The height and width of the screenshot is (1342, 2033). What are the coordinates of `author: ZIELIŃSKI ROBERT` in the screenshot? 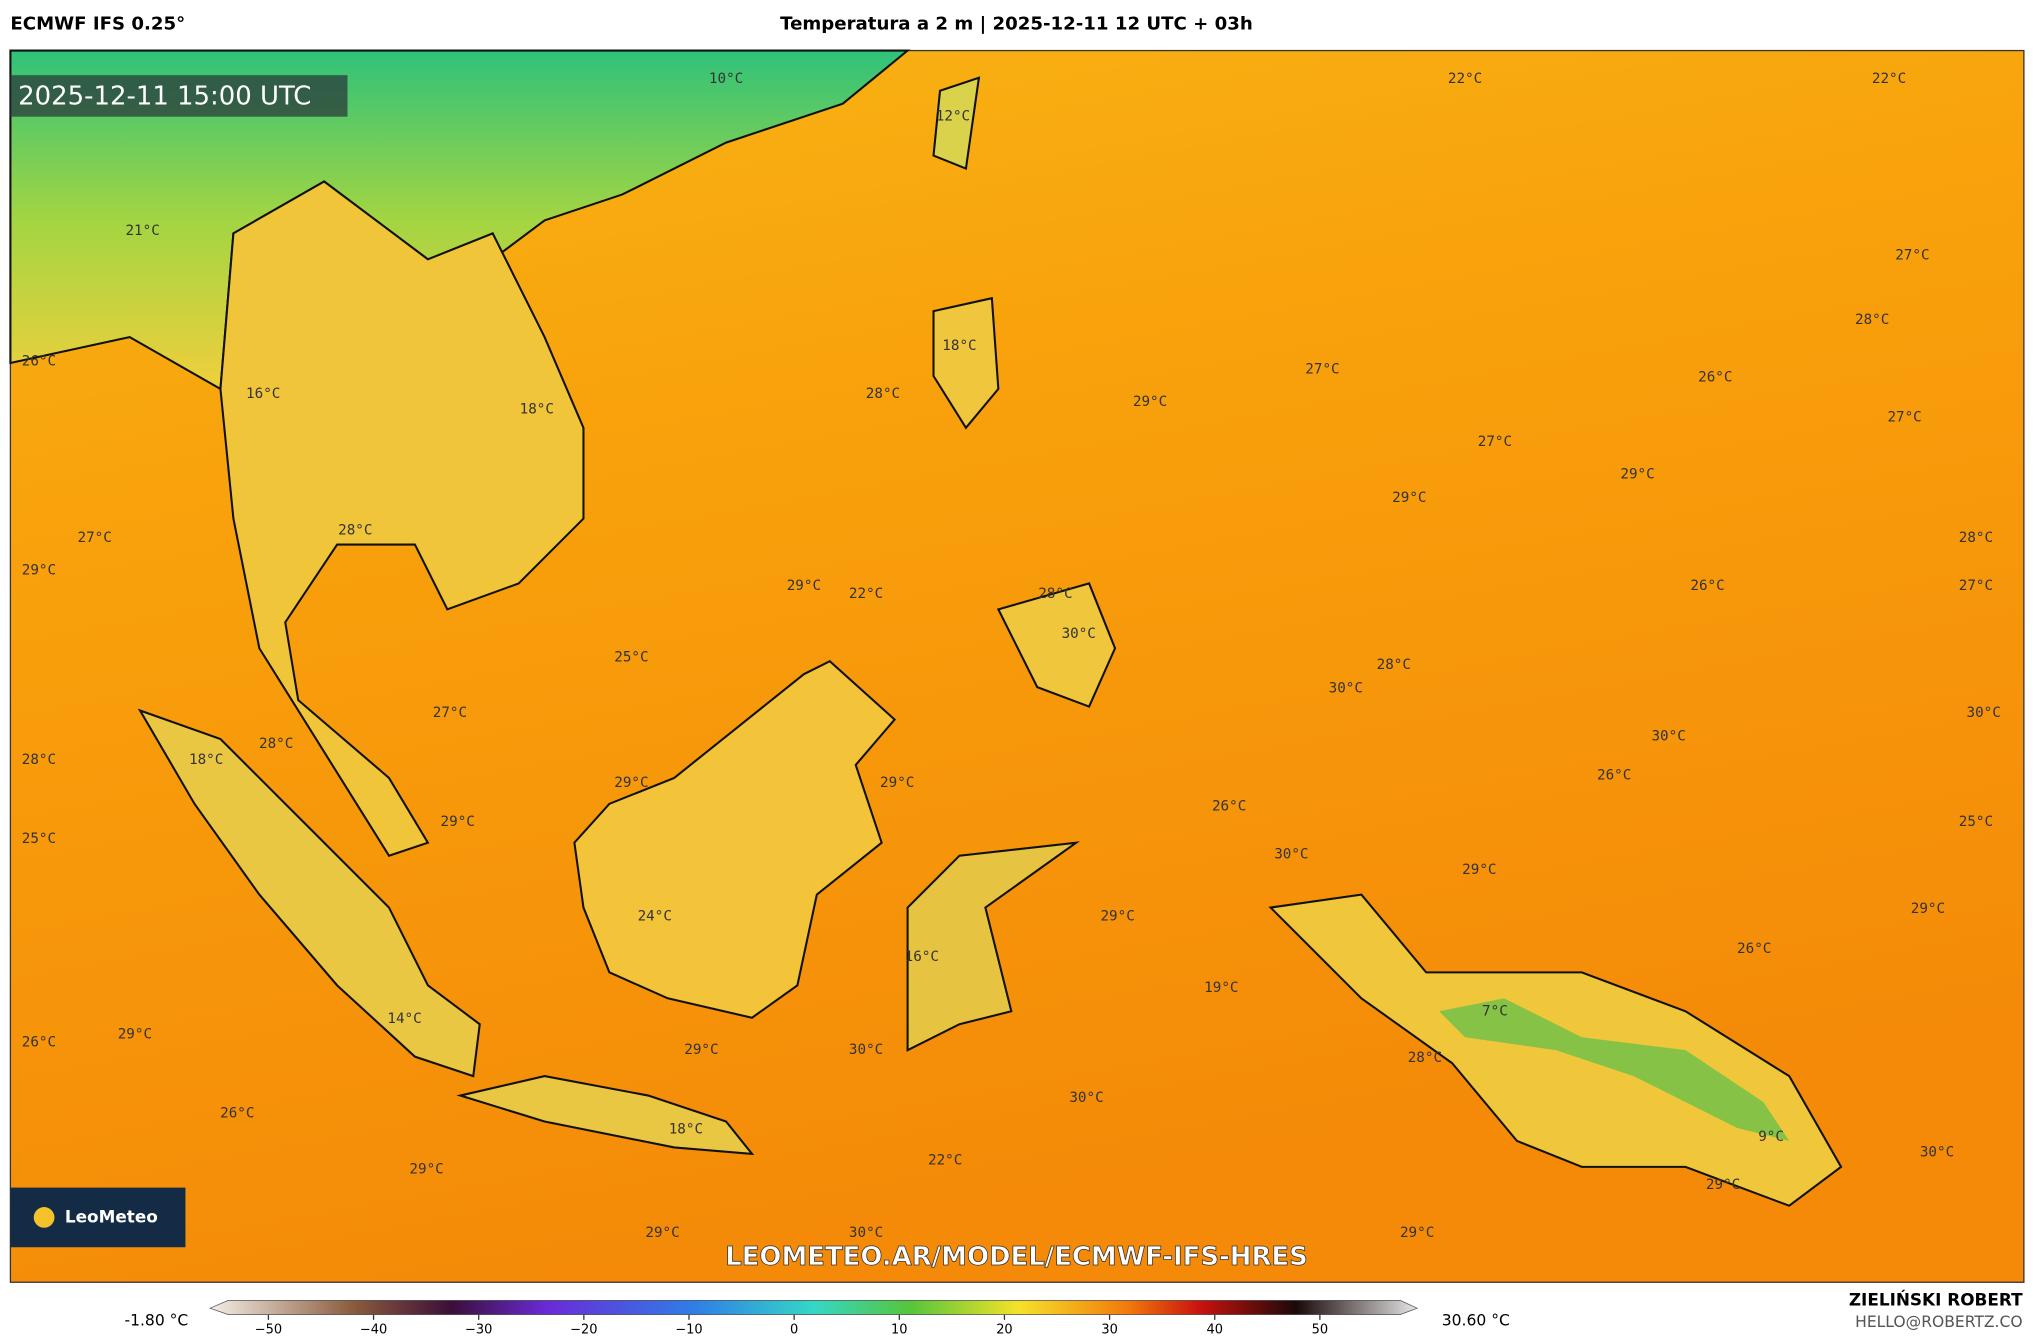 It's located at (1936, 1298).